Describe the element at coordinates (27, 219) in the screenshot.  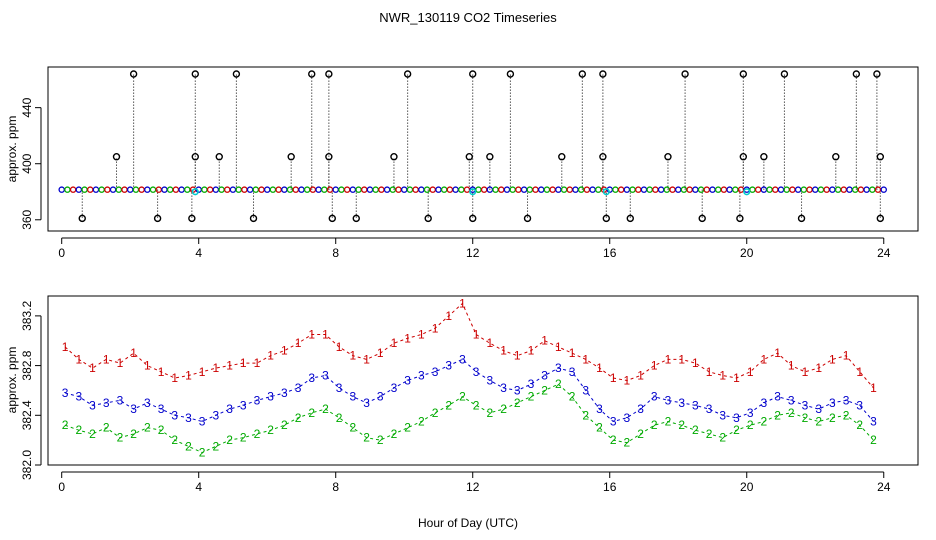
I see `top-y-tick-label: 360` at that location.